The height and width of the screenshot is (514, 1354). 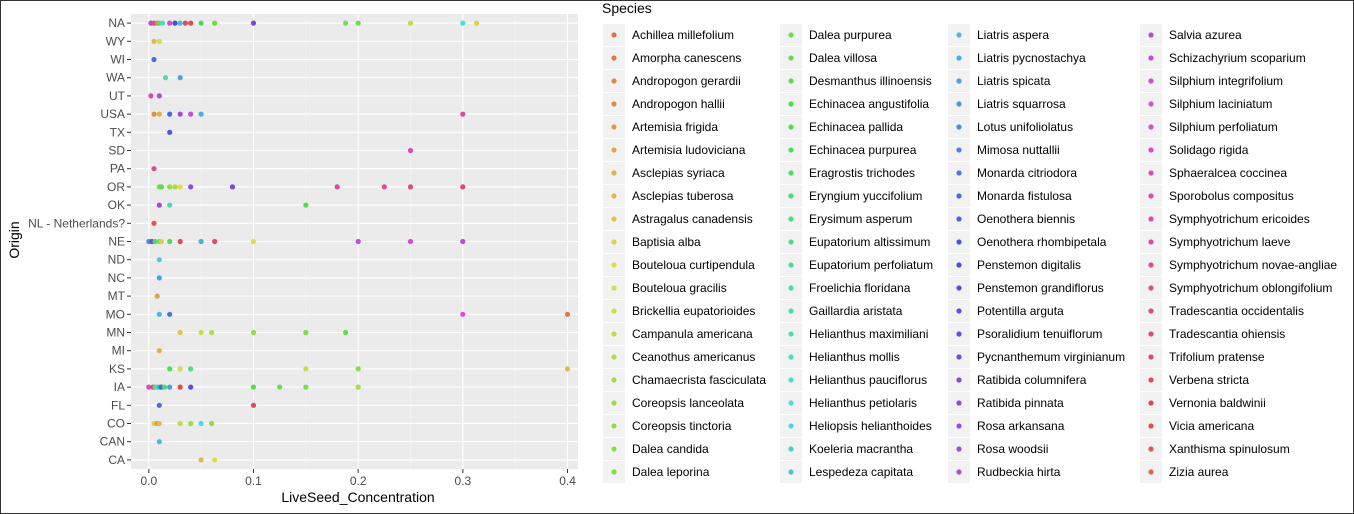 I want to click on legend-label: Ceanothus americanus, so click(x=693, y=357).